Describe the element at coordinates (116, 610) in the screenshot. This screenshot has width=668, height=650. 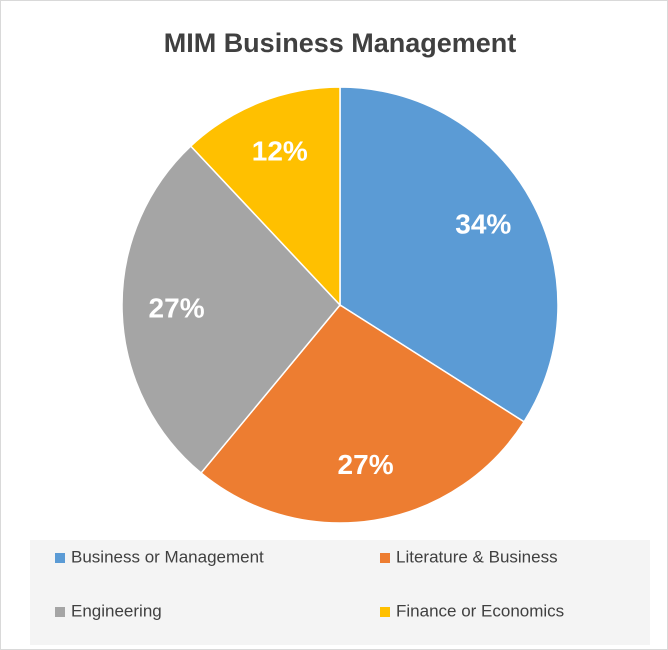
I see `legend-label: Engineering` at that location.